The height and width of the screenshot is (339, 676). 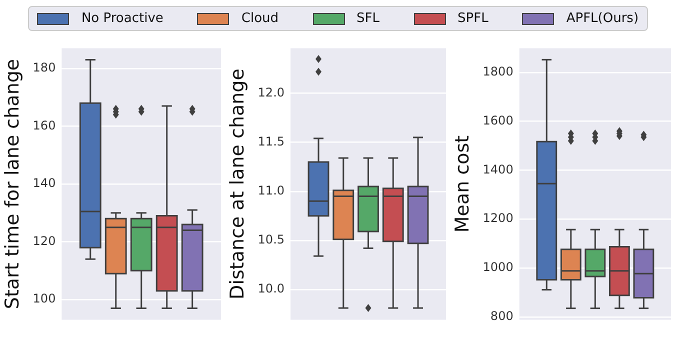 What do you see at coordinates (44, 67) in the screenshot?
I see `y-tick-label: 180` at bounding box center [44, 67].